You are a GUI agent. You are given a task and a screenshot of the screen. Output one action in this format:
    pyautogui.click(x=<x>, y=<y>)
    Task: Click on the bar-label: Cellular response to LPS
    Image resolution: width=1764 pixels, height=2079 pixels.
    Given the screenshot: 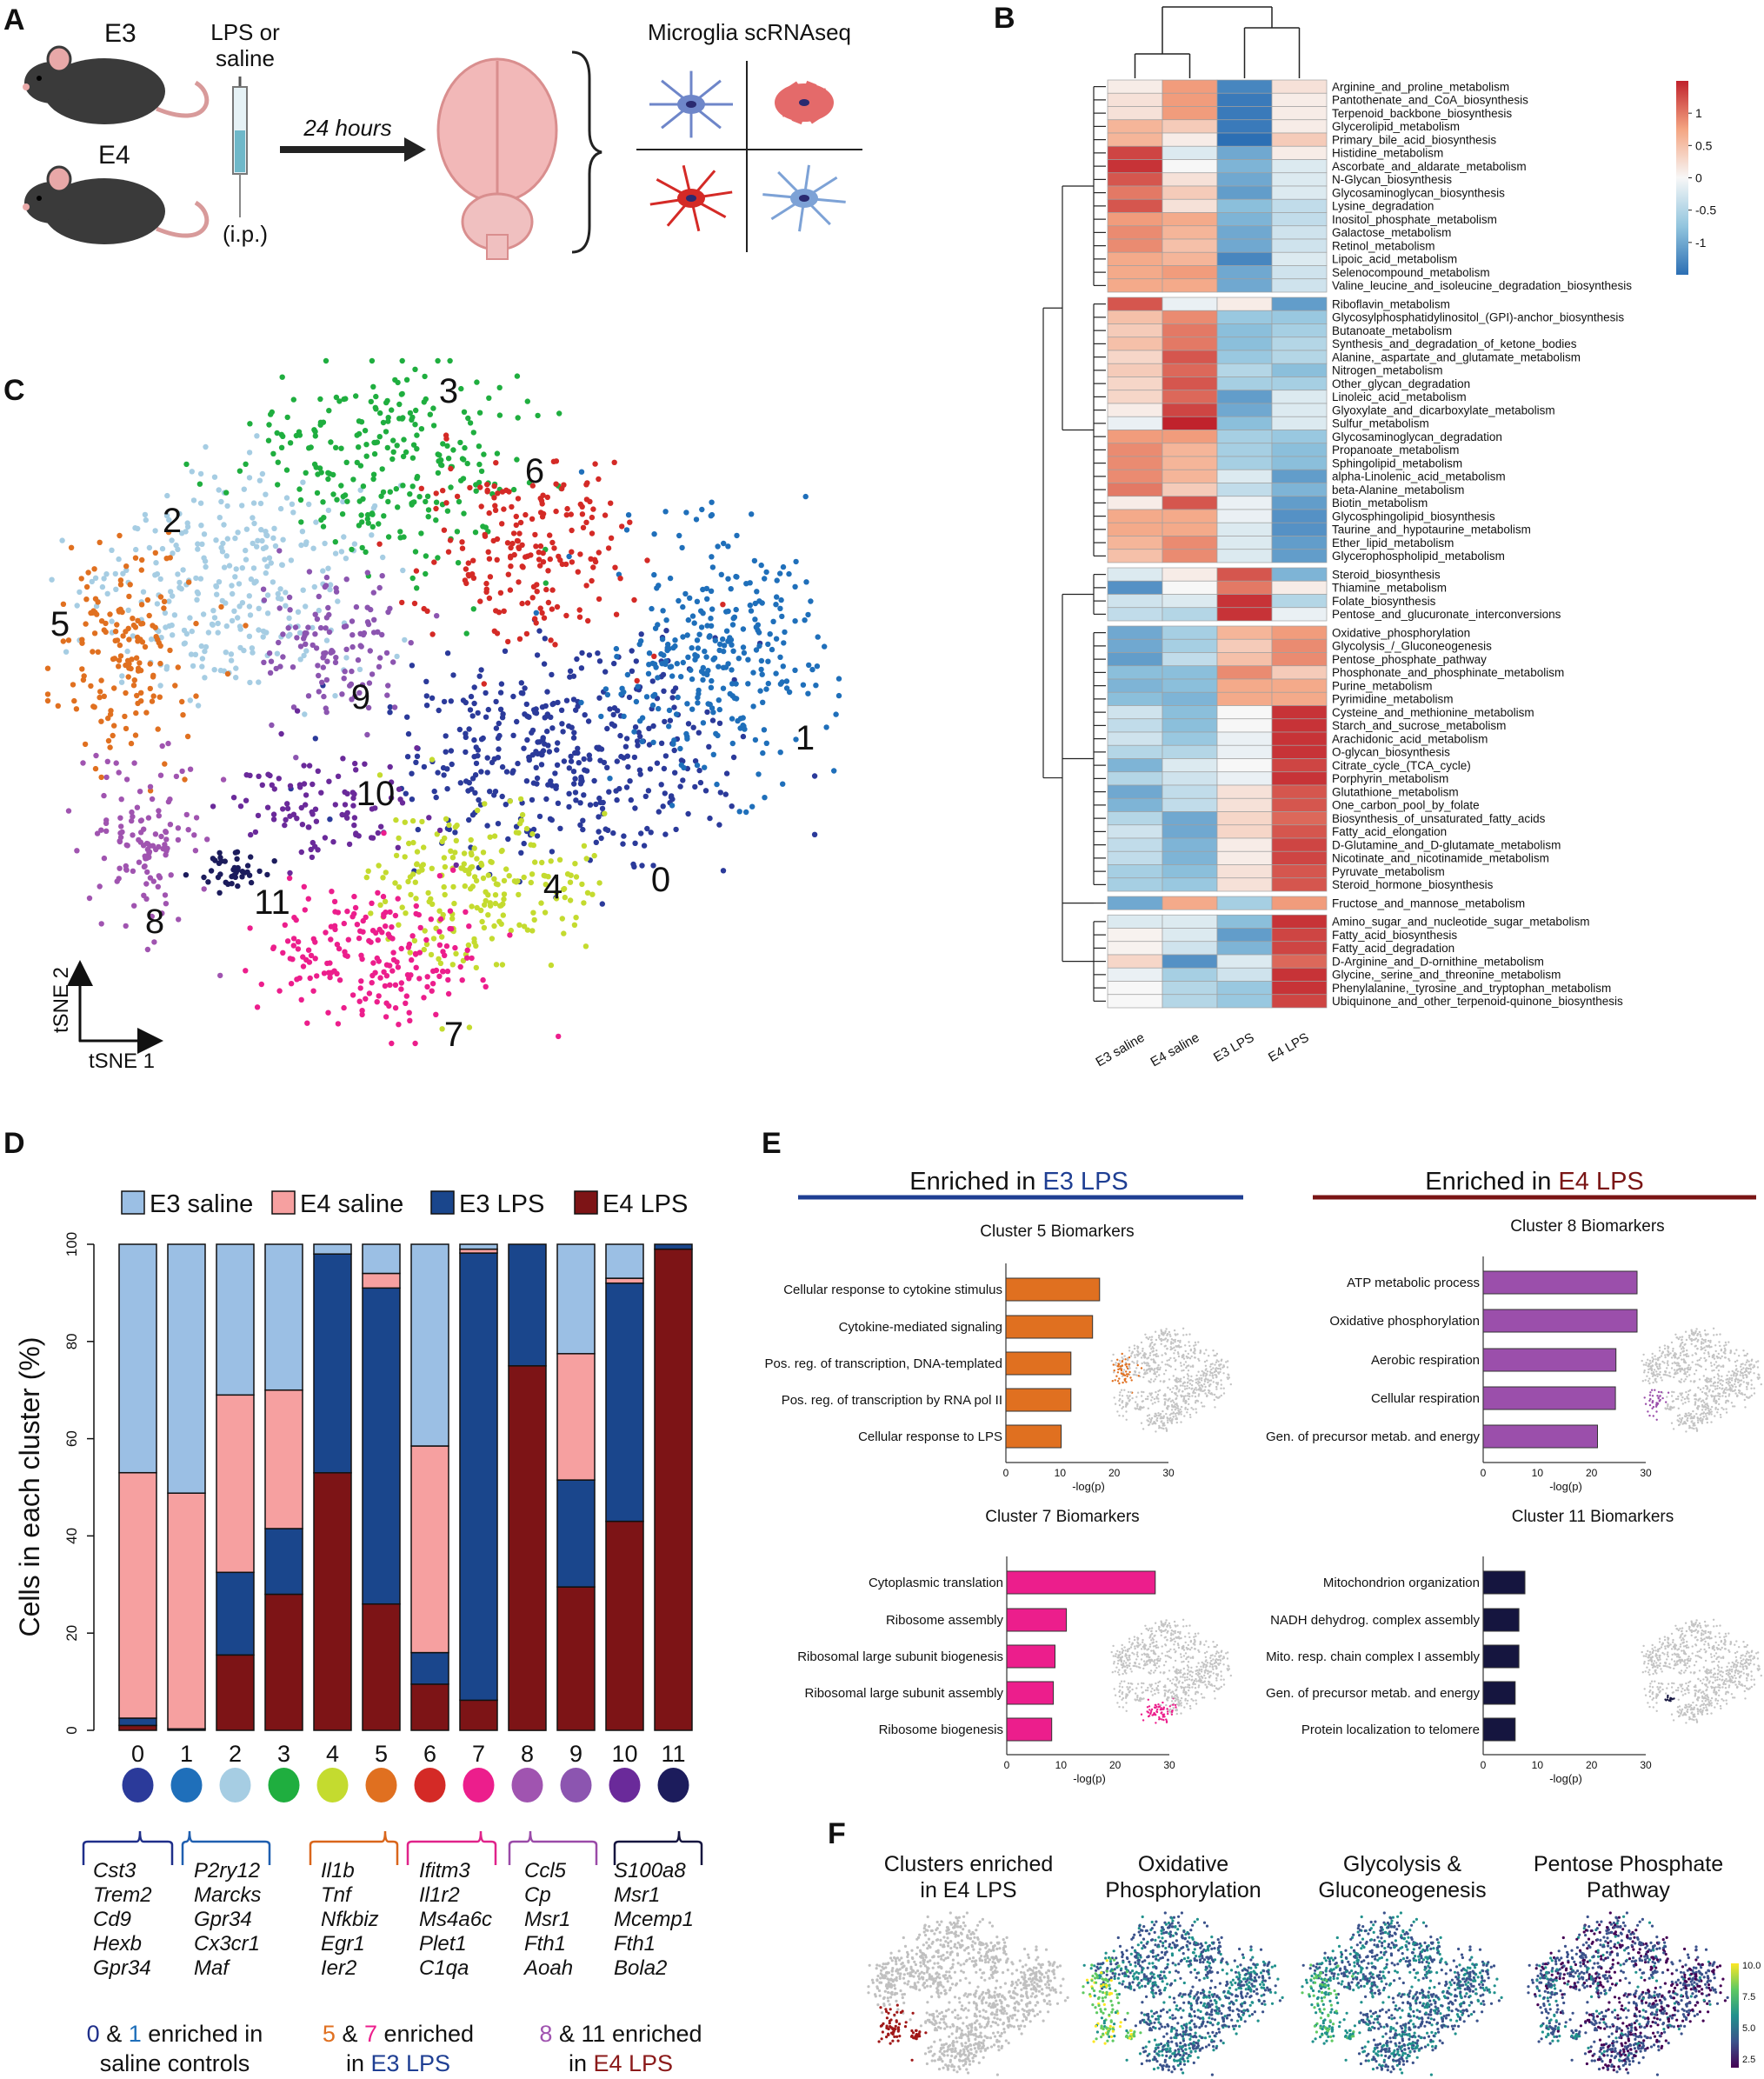 What is the action you would take?
    pyautogui.click(x=930, y=1436)
    